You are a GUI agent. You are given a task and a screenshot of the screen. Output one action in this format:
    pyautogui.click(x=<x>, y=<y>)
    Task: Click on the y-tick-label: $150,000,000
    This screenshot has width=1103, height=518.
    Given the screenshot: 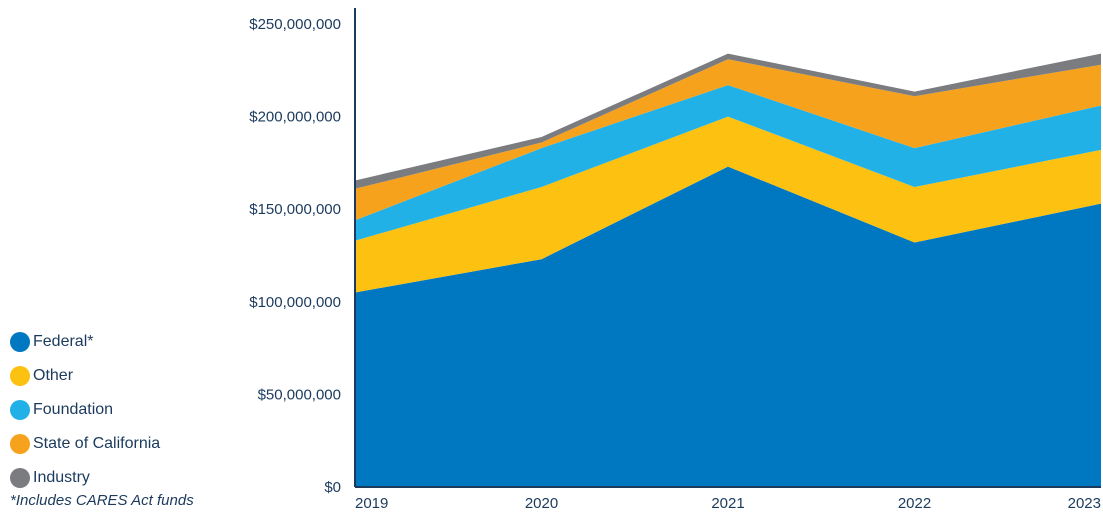 What is the action you would take?
    pyautogui.click(x=295, y=209)
    